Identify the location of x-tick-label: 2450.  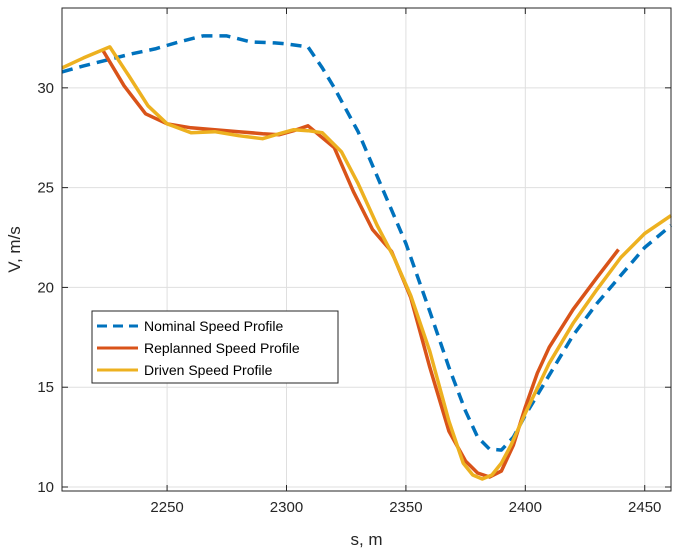
(644, 507).